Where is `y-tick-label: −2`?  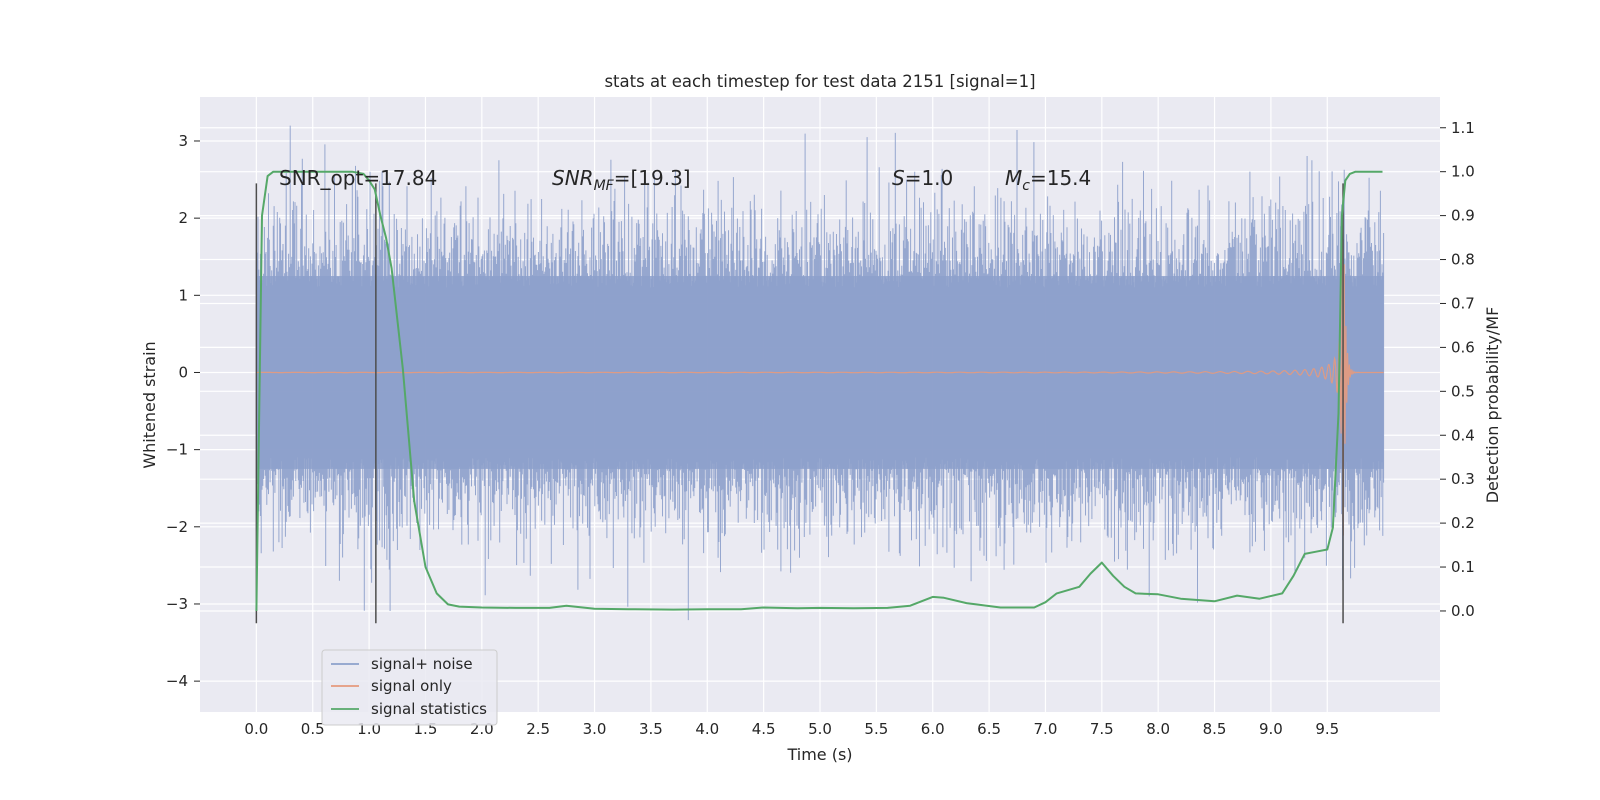
y-tick-label: −2 is located at coordinates (177, 527).